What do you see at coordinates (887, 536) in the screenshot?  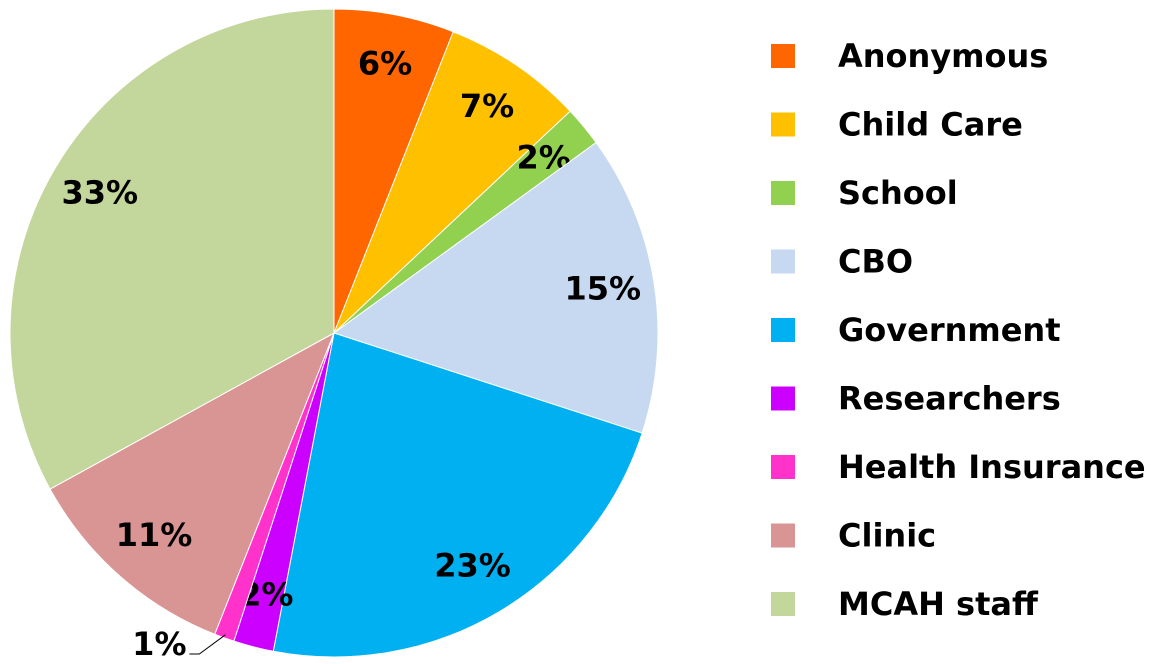 I see `legend-label: Clinic` at bounding box center [887, 536].